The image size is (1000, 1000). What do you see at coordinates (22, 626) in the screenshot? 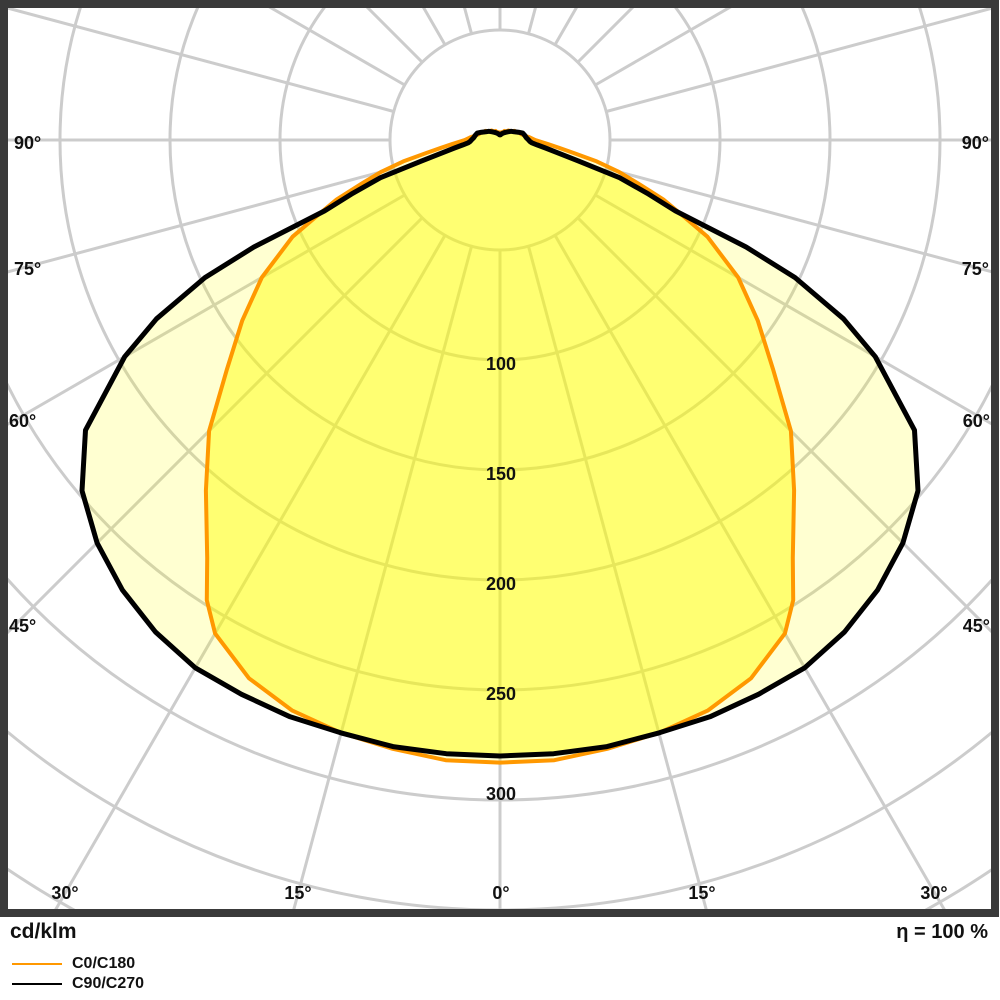
I see `angle-label-left-3: 45°` at bounding box center [22, 626].